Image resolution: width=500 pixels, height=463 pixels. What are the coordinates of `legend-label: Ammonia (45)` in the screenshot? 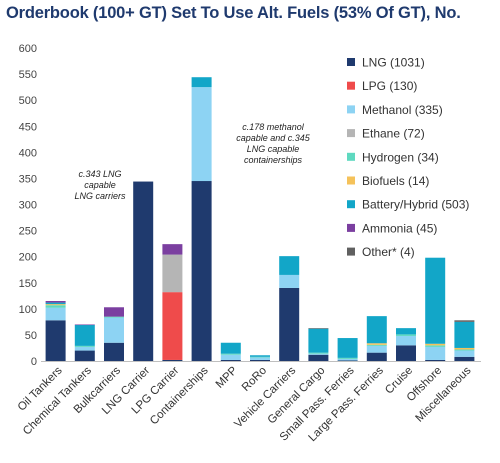 It's located at (399, 228).